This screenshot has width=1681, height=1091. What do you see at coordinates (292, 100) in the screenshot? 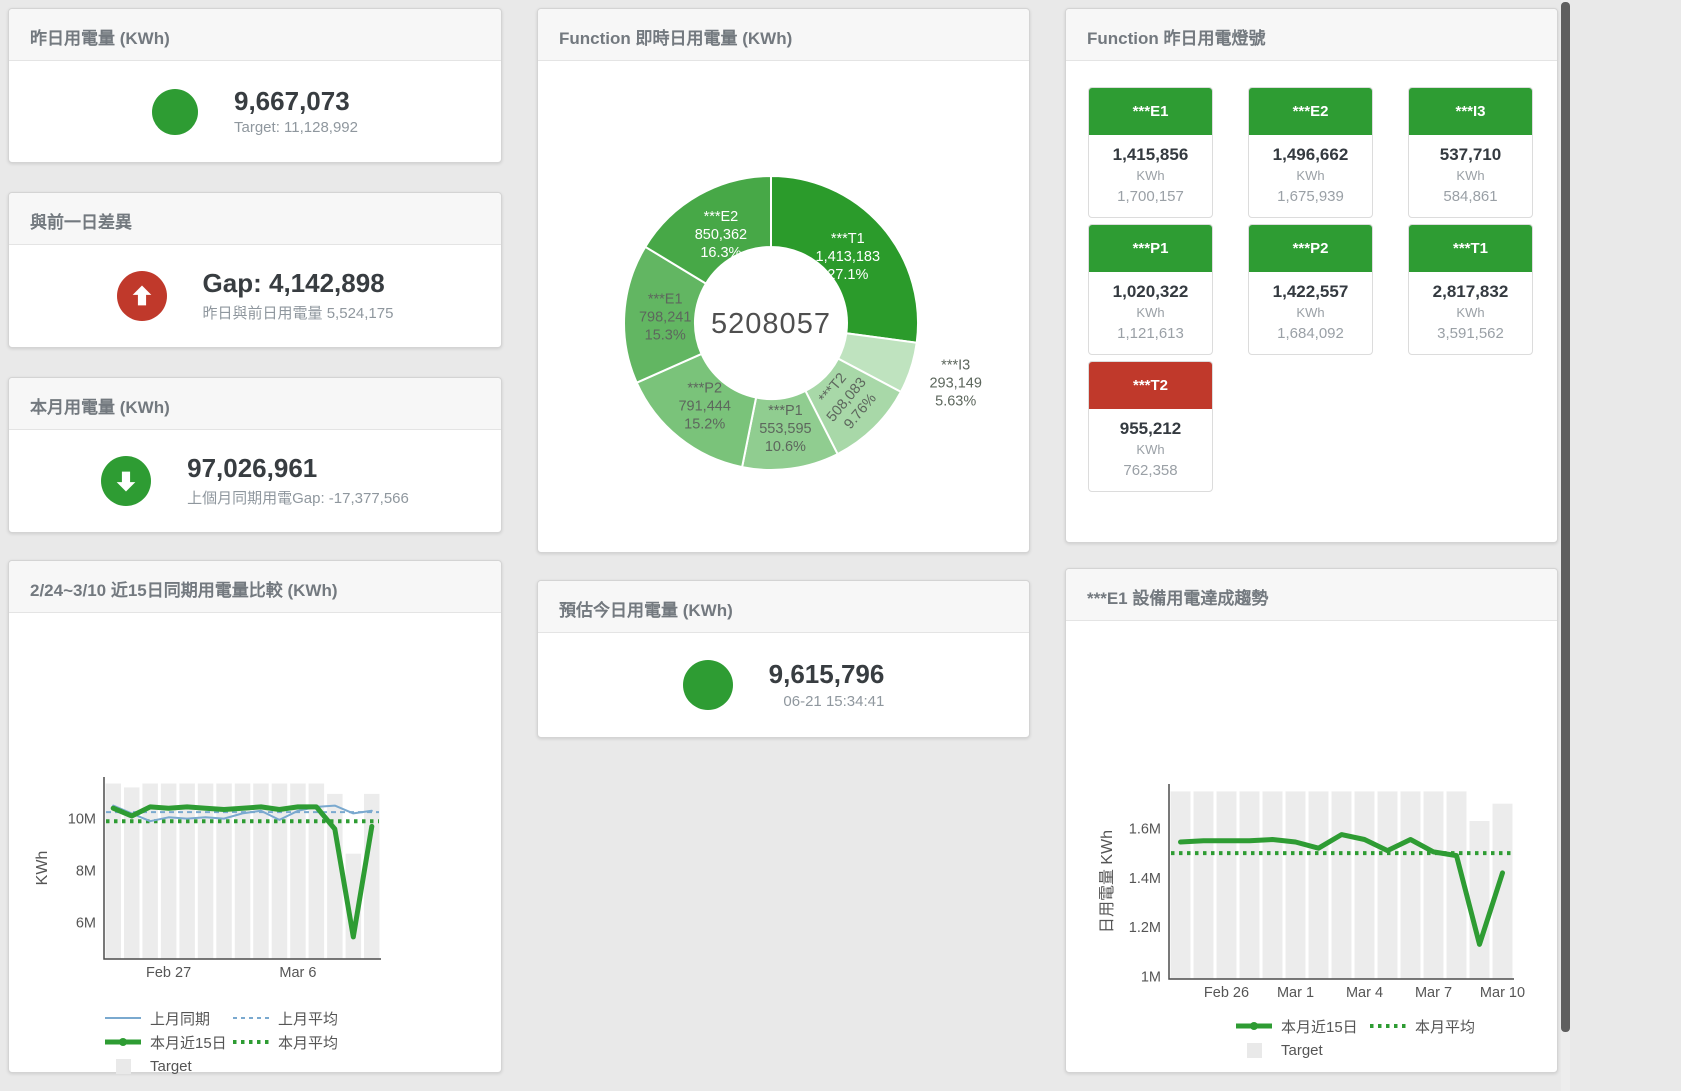
I see `yesterday-usage-value: 9,667,073` at bounding box center [292, 100].